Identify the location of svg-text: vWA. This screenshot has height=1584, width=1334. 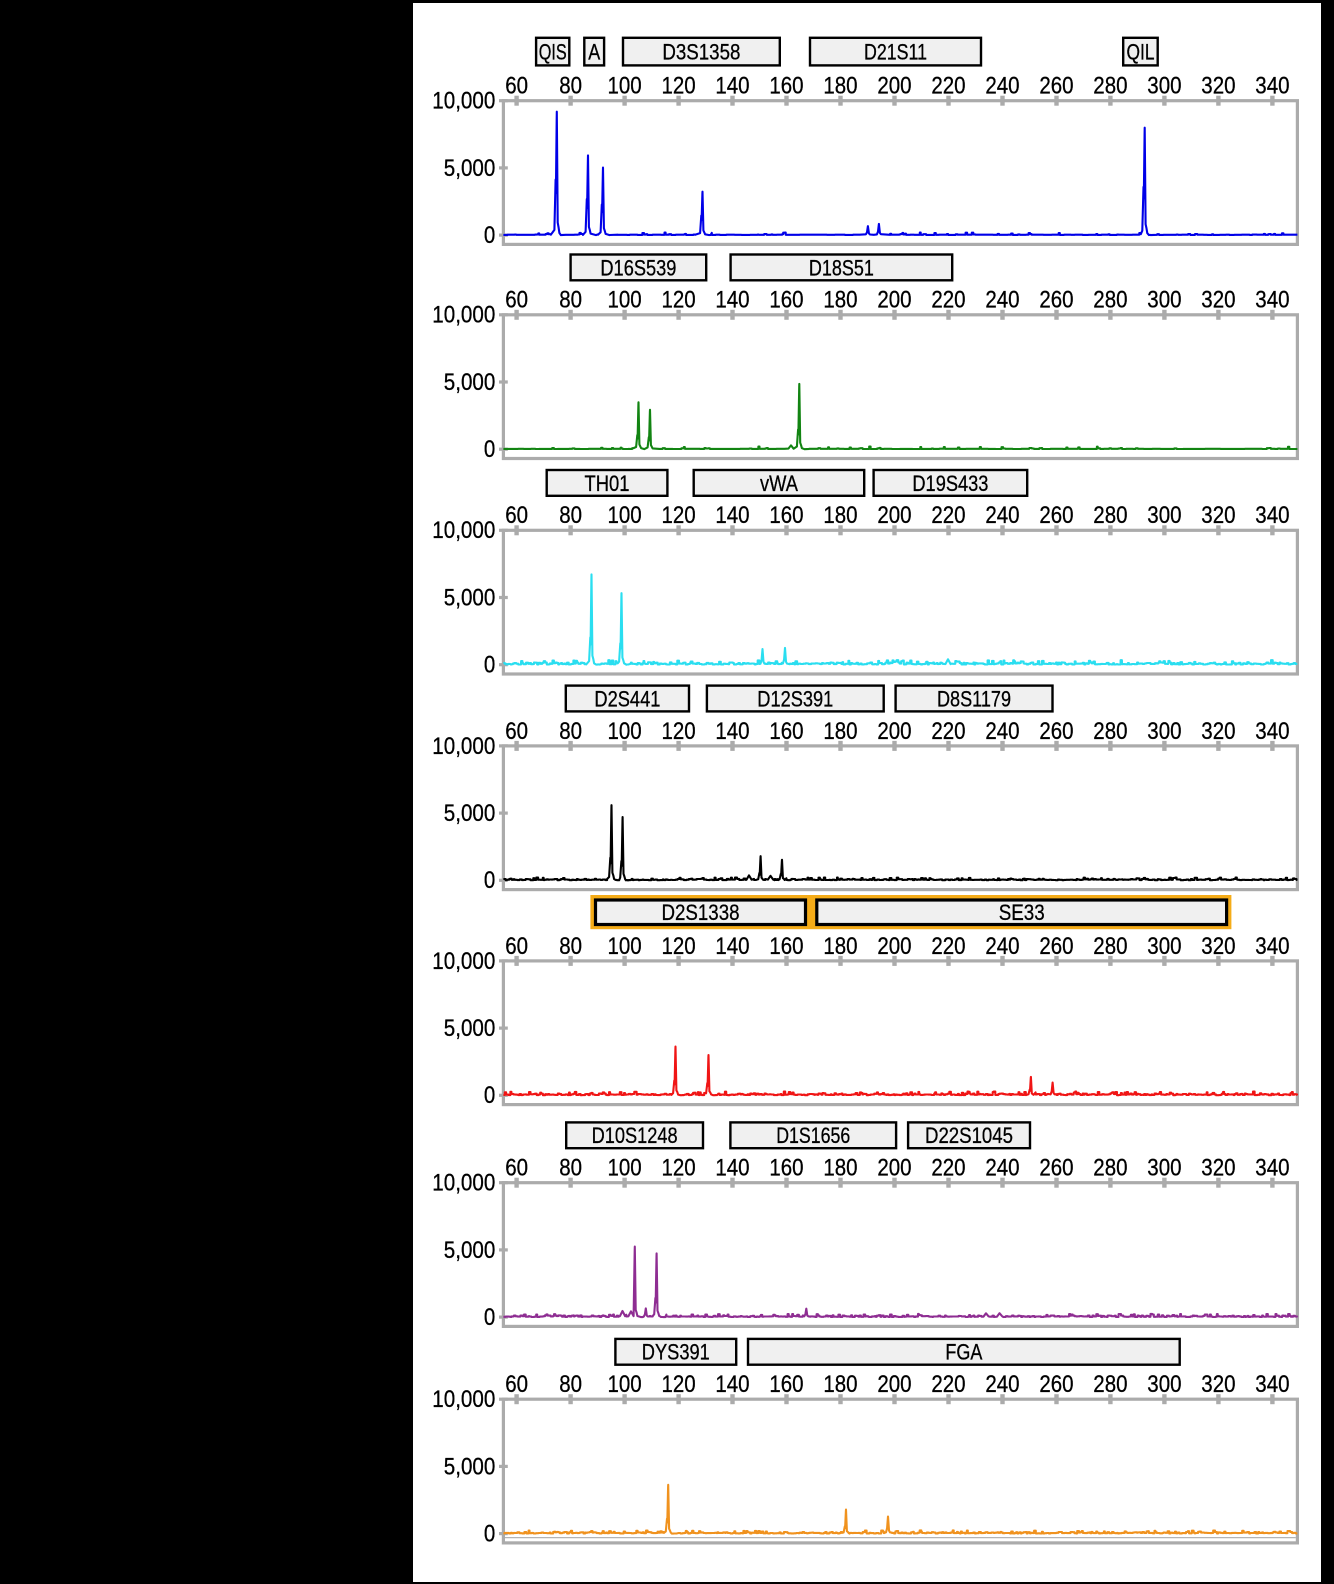
(779, 483).